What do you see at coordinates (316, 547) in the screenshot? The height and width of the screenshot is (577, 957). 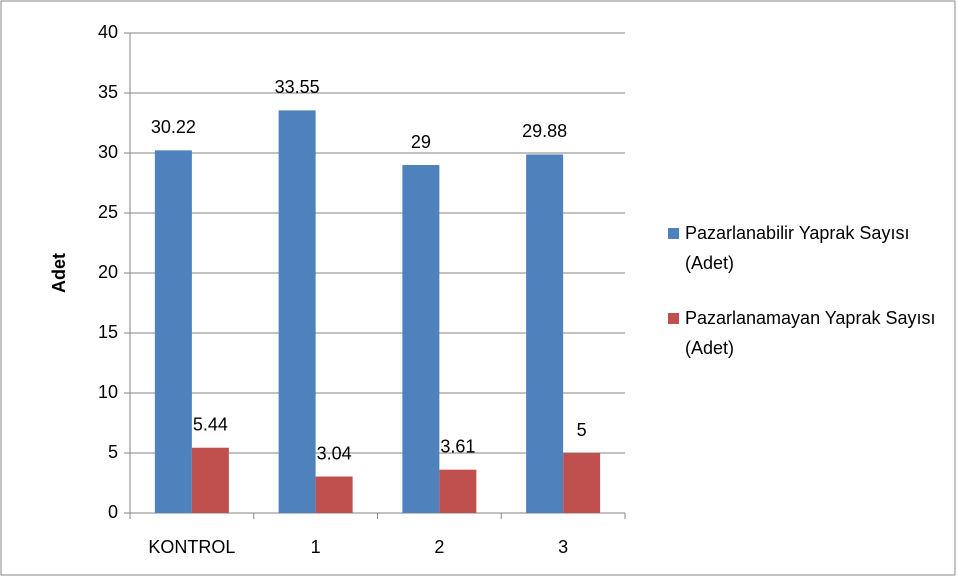 I see `x-tick-label: 1` at bounding box center [316, 547].